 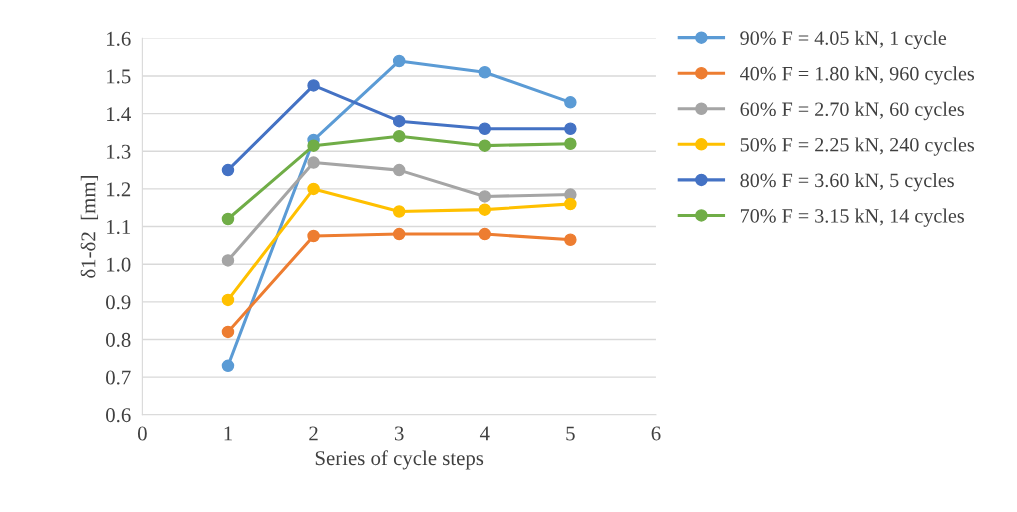 What do you see at coordinates (118, 377) in the screenshot?
I see `y-tick-label: 0.7` at bounding box center [118, 377].